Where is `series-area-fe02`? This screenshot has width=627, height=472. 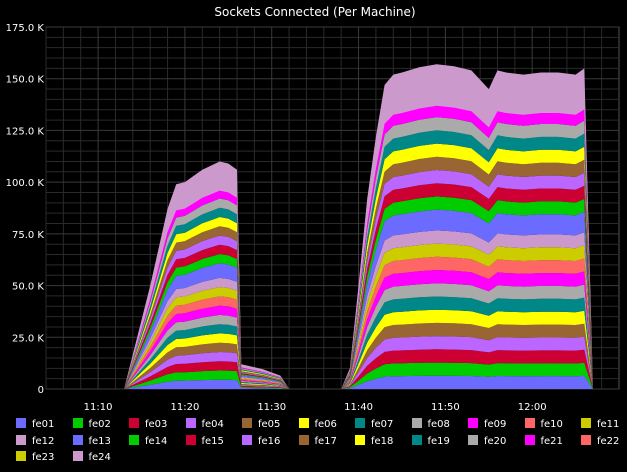
series-area-fe02 is located at coordinates (332, 375).